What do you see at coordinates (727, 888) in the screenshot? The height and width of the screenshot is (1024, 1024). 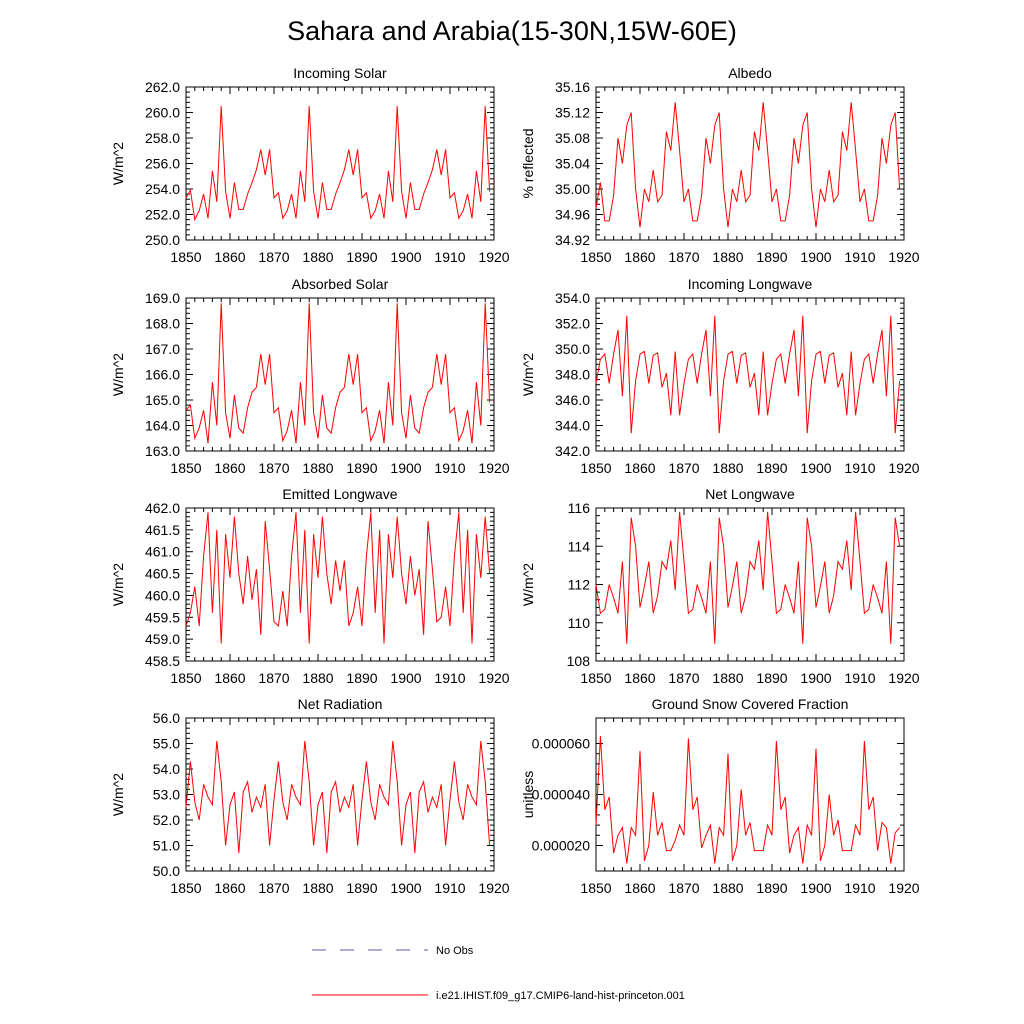 I see `panel-ground-snow-covered-fraction-xtick-label: 1880` at bounding box center [727, 888].